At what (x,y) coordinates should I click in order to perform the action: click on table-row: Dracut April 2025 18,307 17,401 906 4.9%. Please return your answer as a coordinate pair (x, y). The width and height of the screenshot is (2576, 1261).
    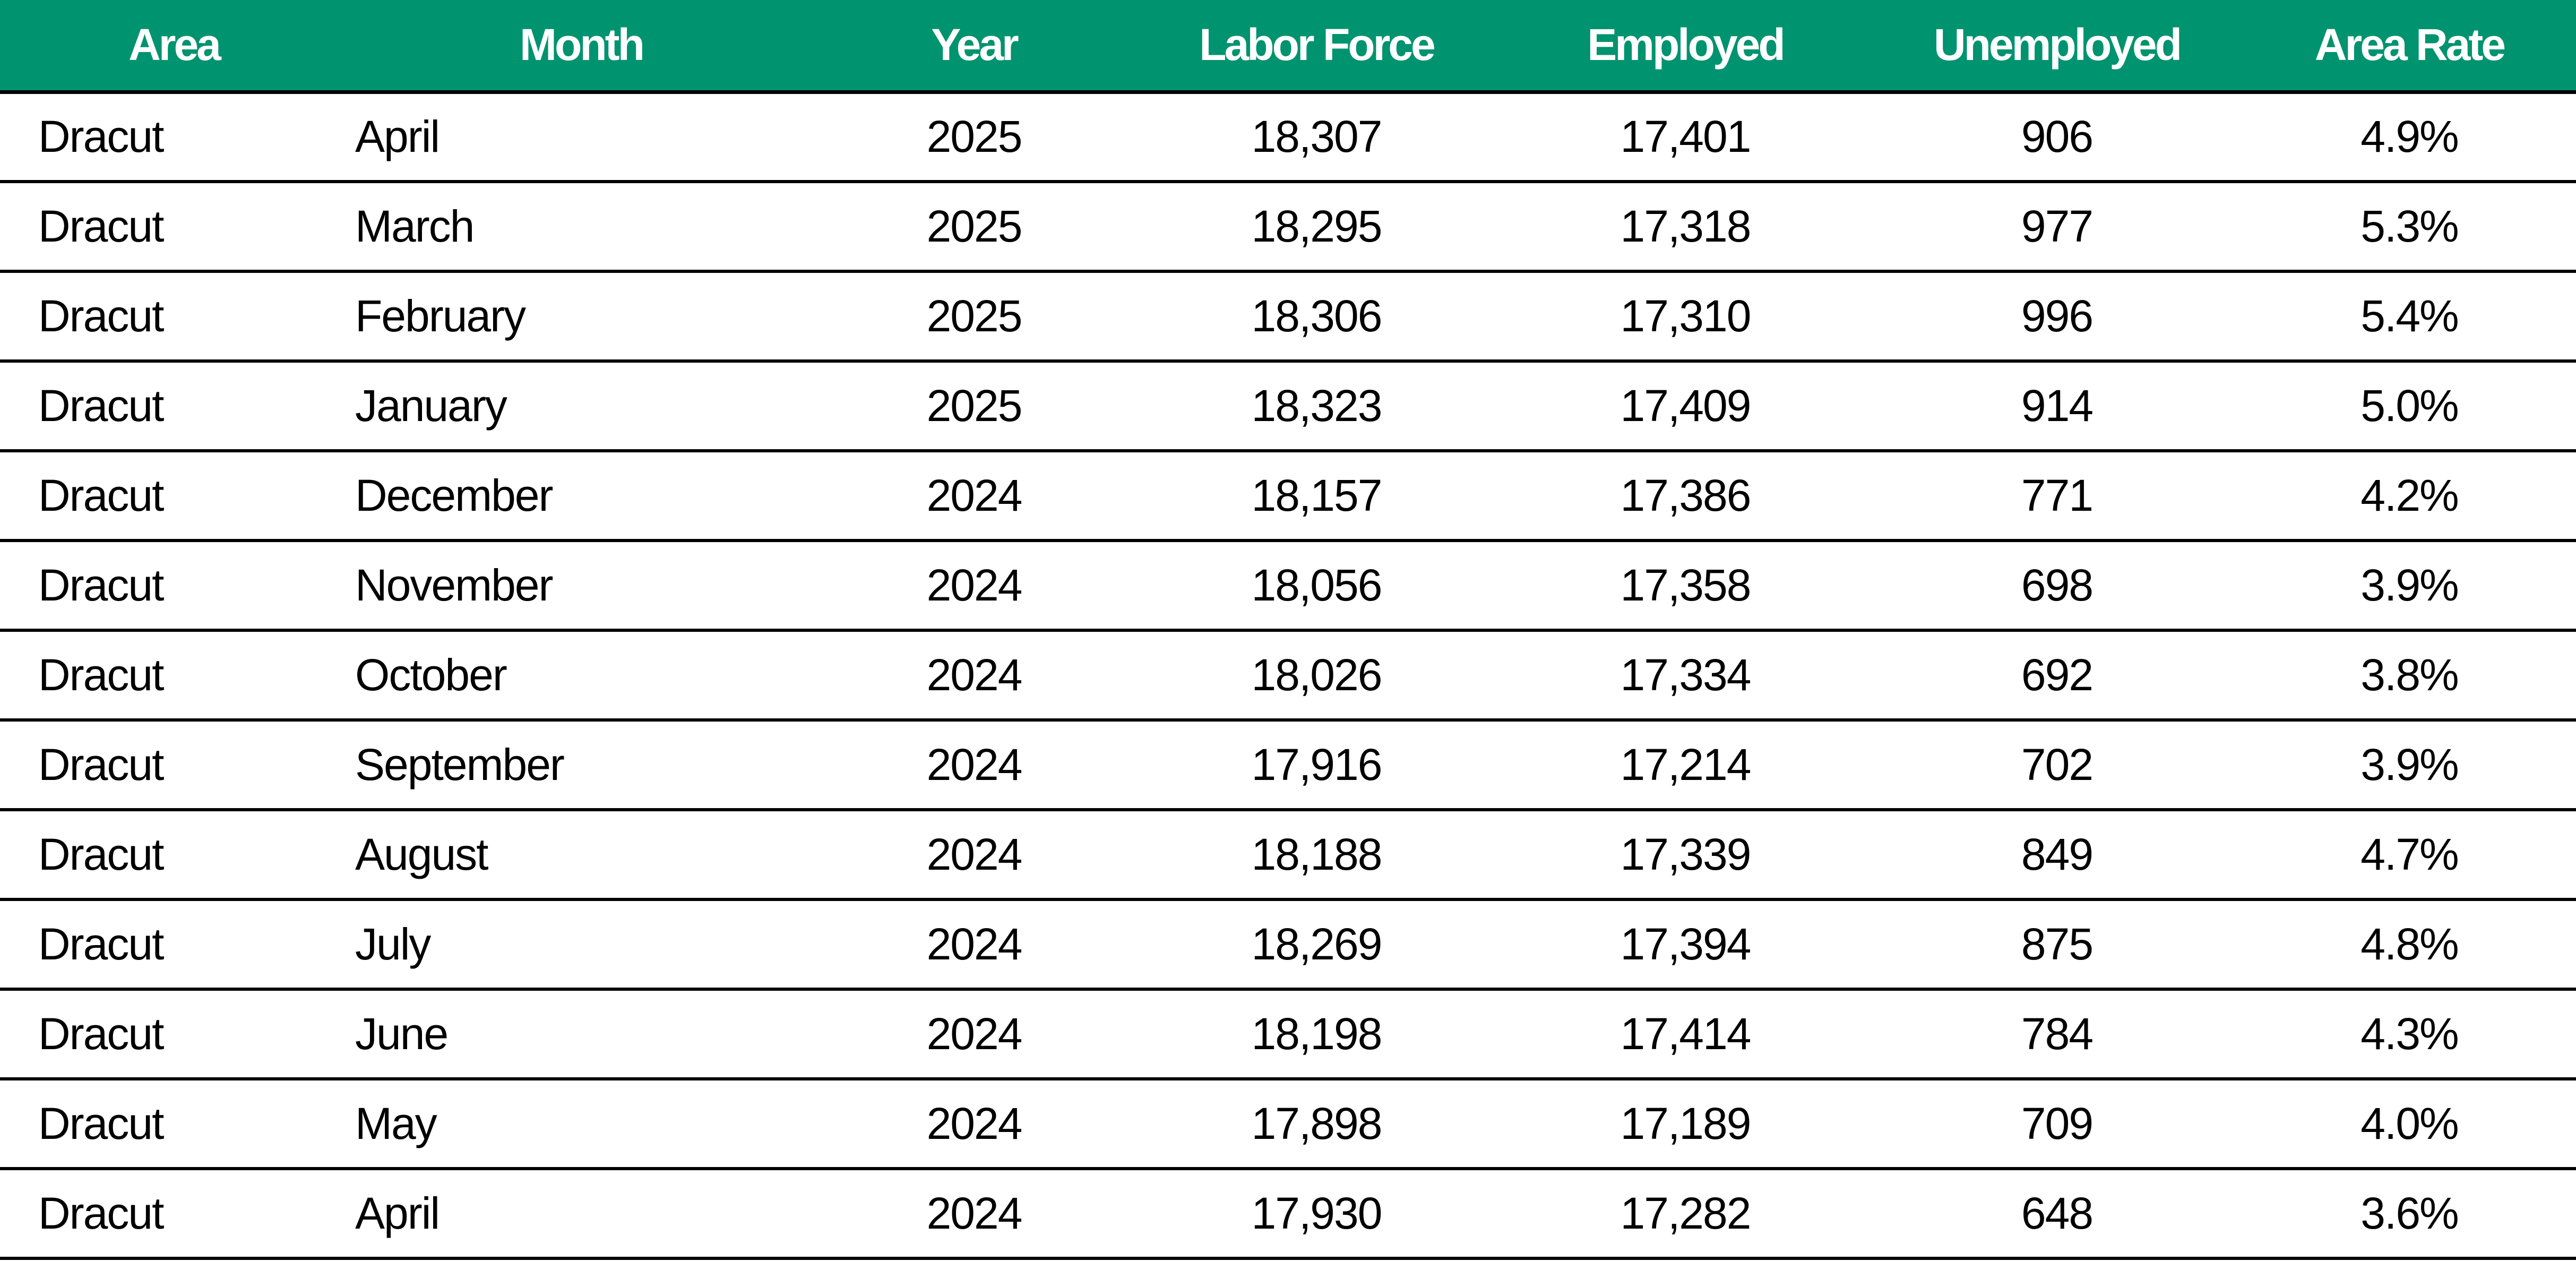
    Looking at the image, I should click on (1288, 137).